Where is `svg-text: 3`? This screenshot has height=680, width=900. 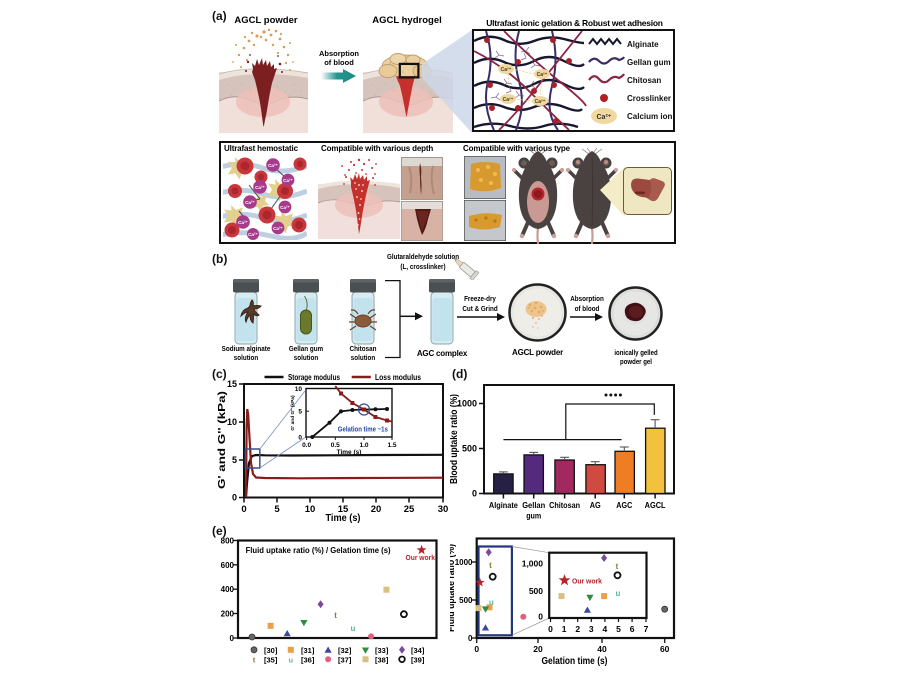 svg-text: 3 is located at coordinates (591, 629).